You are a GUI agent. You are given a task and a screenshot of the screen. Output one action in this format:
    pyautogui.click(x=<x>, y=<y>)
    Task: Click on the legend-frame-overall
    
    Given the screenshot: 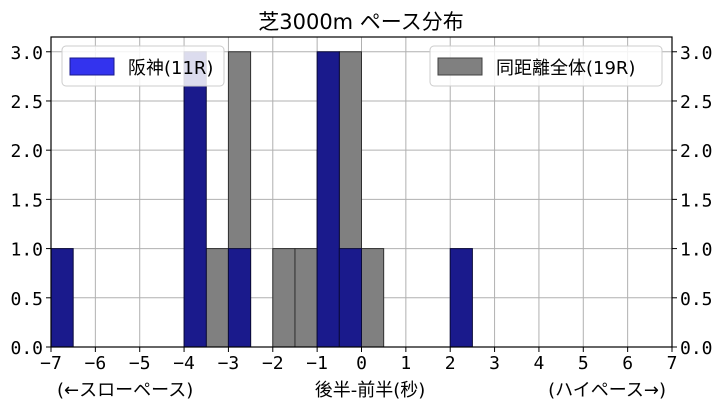 What is the action you would take?
    pyautogui.click(x=546, y=66)
    